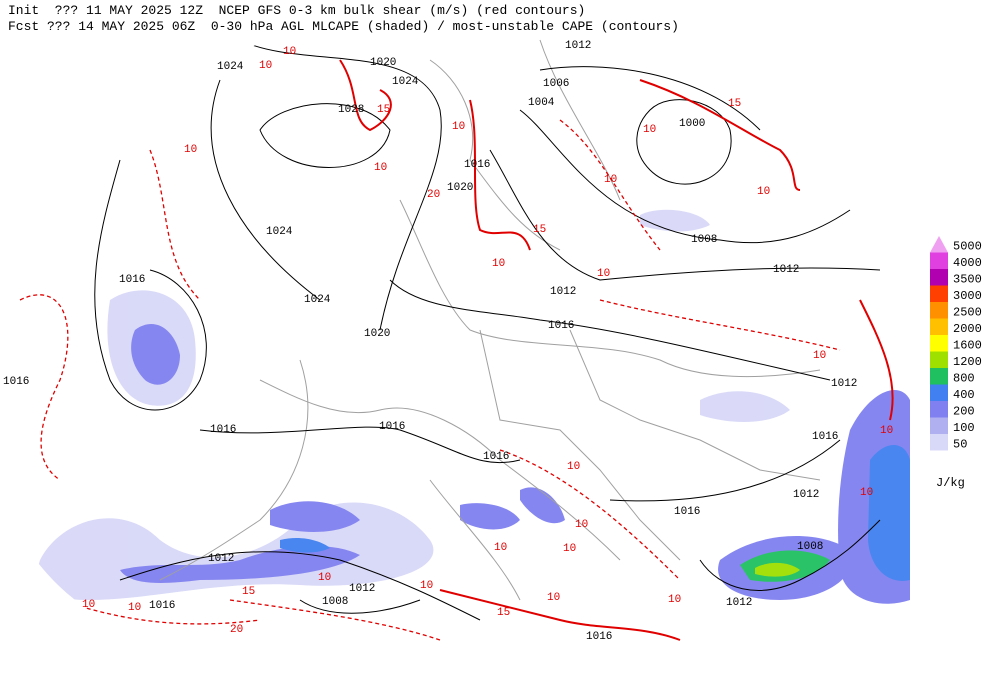 This screenshot has width=1000, height=680. I want to click on isobar-label: 1000, so click(692, 124).